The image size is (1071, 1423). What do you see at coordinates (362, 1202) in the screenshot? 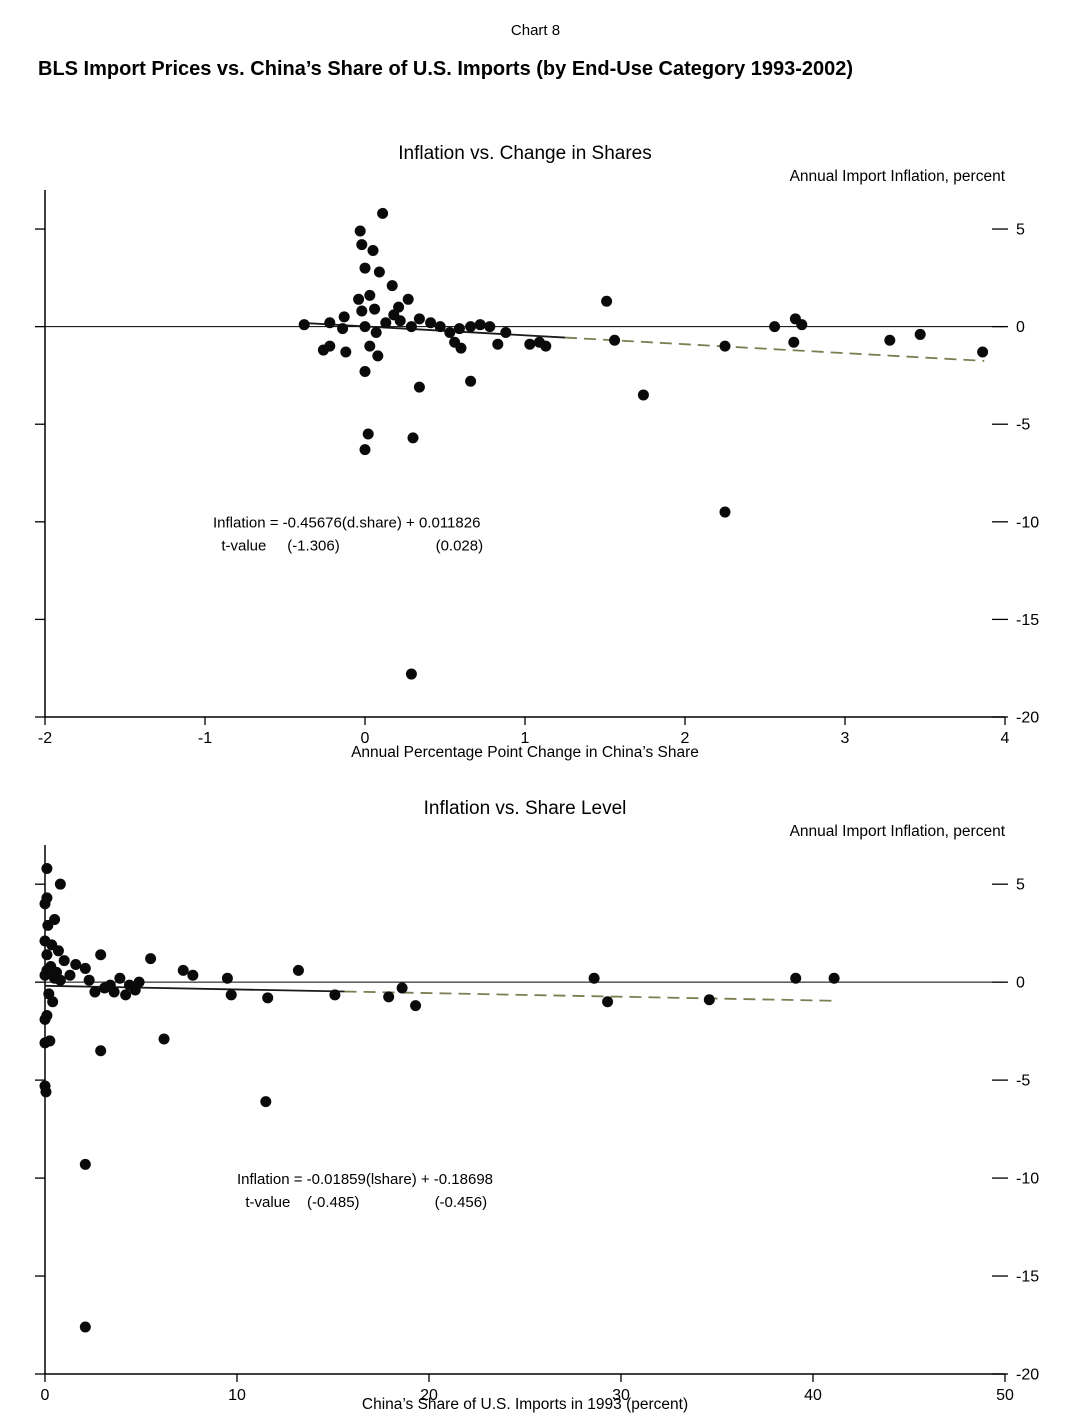
I see `regression-tvalue-text: t-value (-0.485) (-0.456)` at bounding box center [362, 1202].